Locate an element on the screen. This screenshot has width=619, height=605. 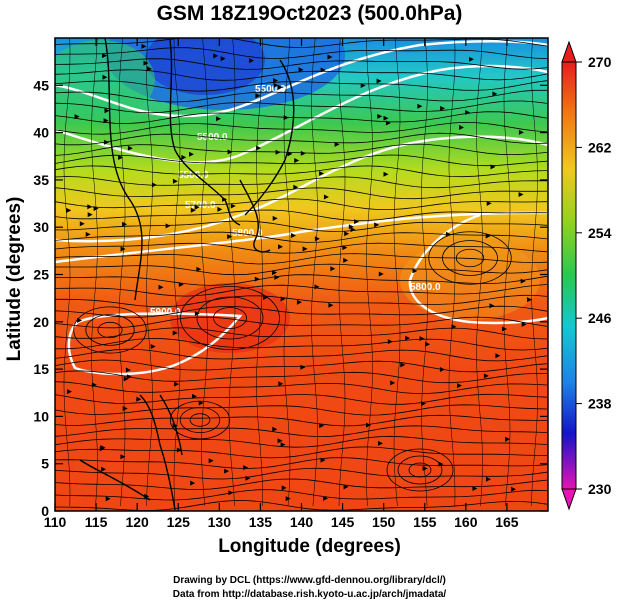
contour-label: 5800.0 is located at coordinates (247, 233).